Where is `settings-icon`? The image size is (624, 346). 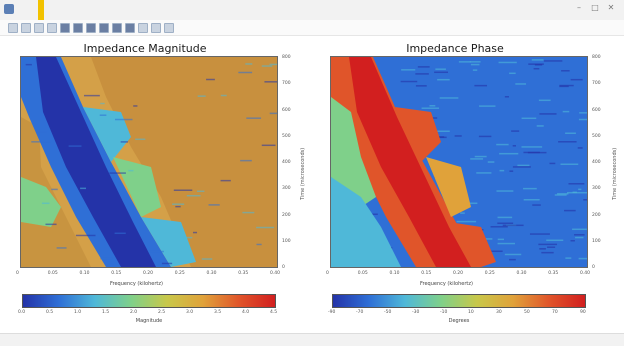 settings-icon is located at coordinates (169, 27).